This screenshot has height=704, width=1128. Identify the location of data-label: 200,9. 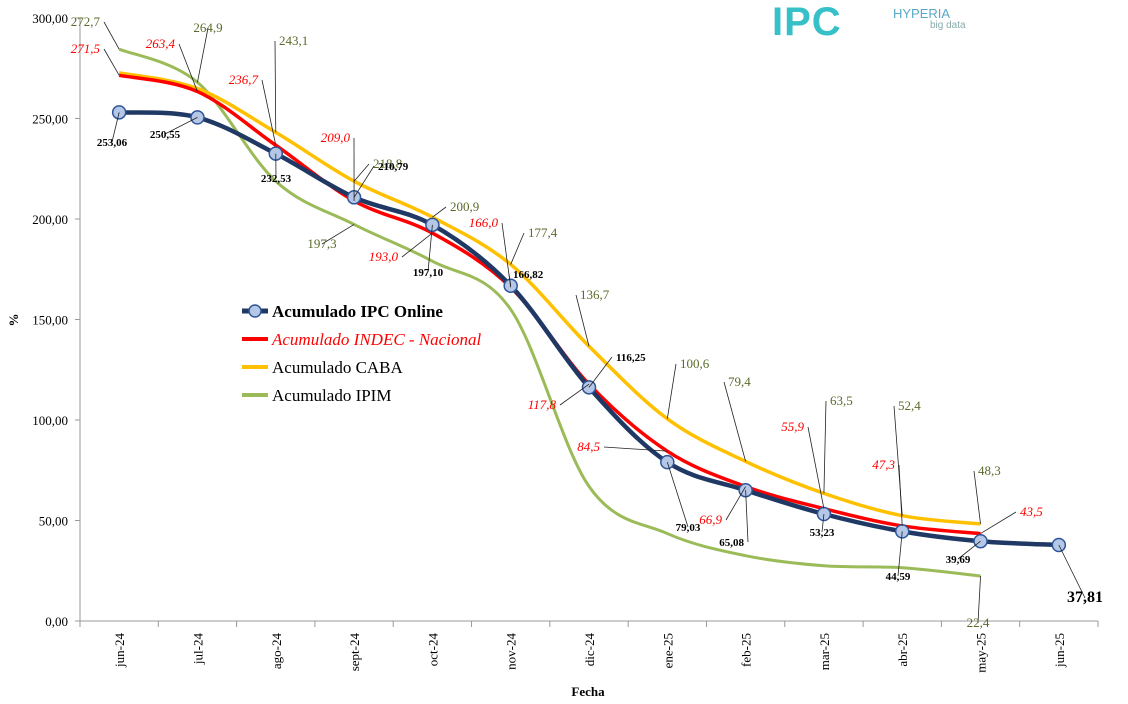
(464, 206).